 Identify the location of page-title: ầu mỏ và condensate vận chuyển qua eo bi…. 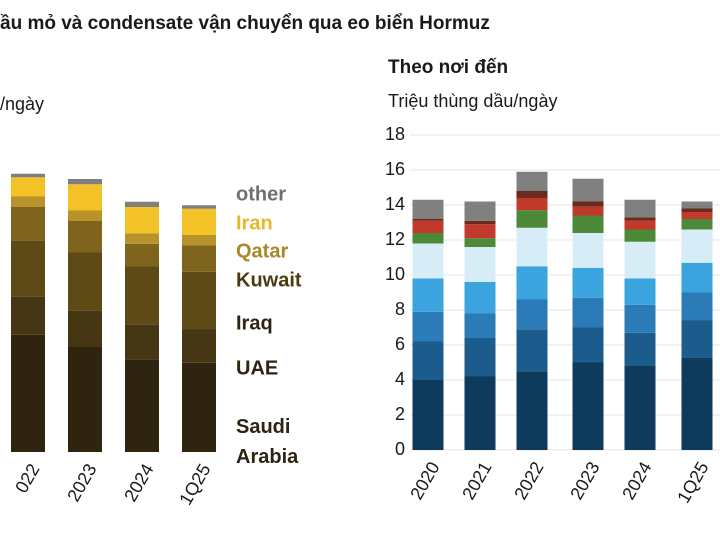
(245, 23).